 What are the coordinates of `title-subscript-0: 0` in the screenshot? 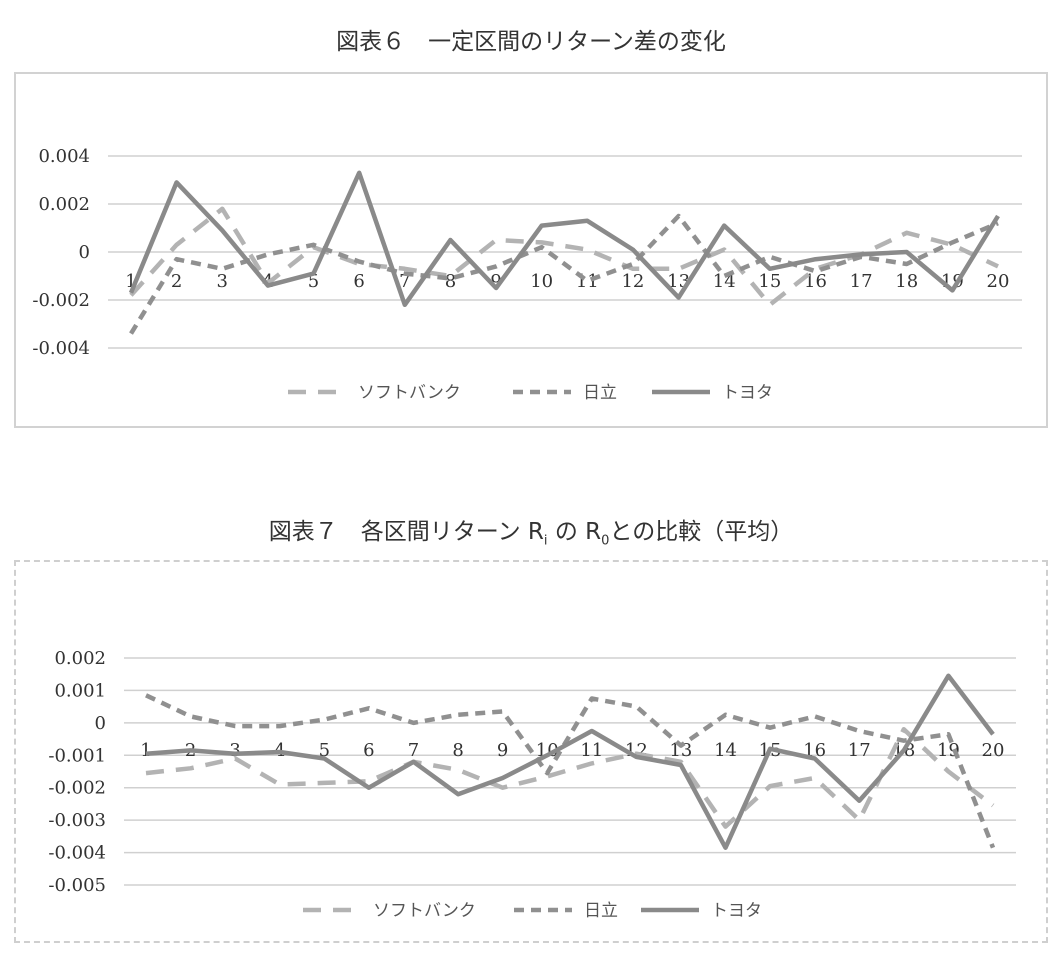 It's located at (605, 541).